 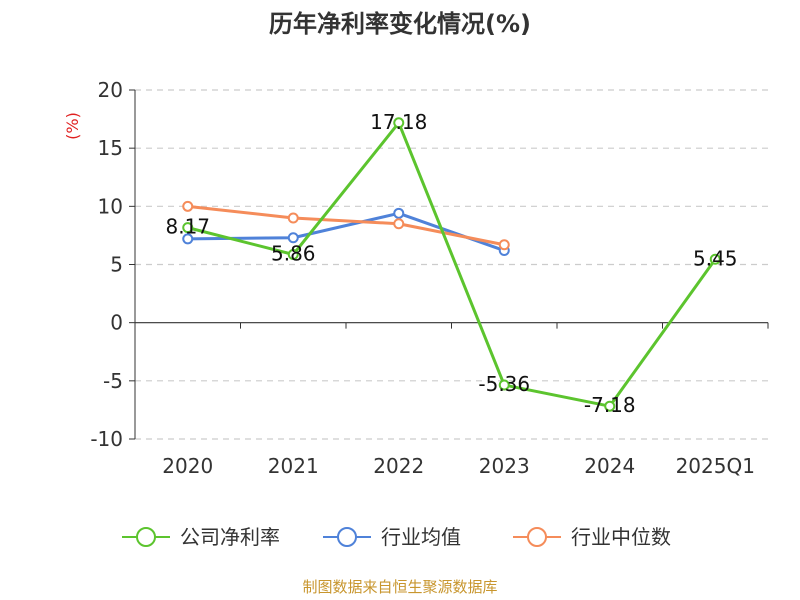 What do you see at coordinates (421, 537) in the screenshot?
I see `legend-label: 行业均值` at bounding box center [421, 537].